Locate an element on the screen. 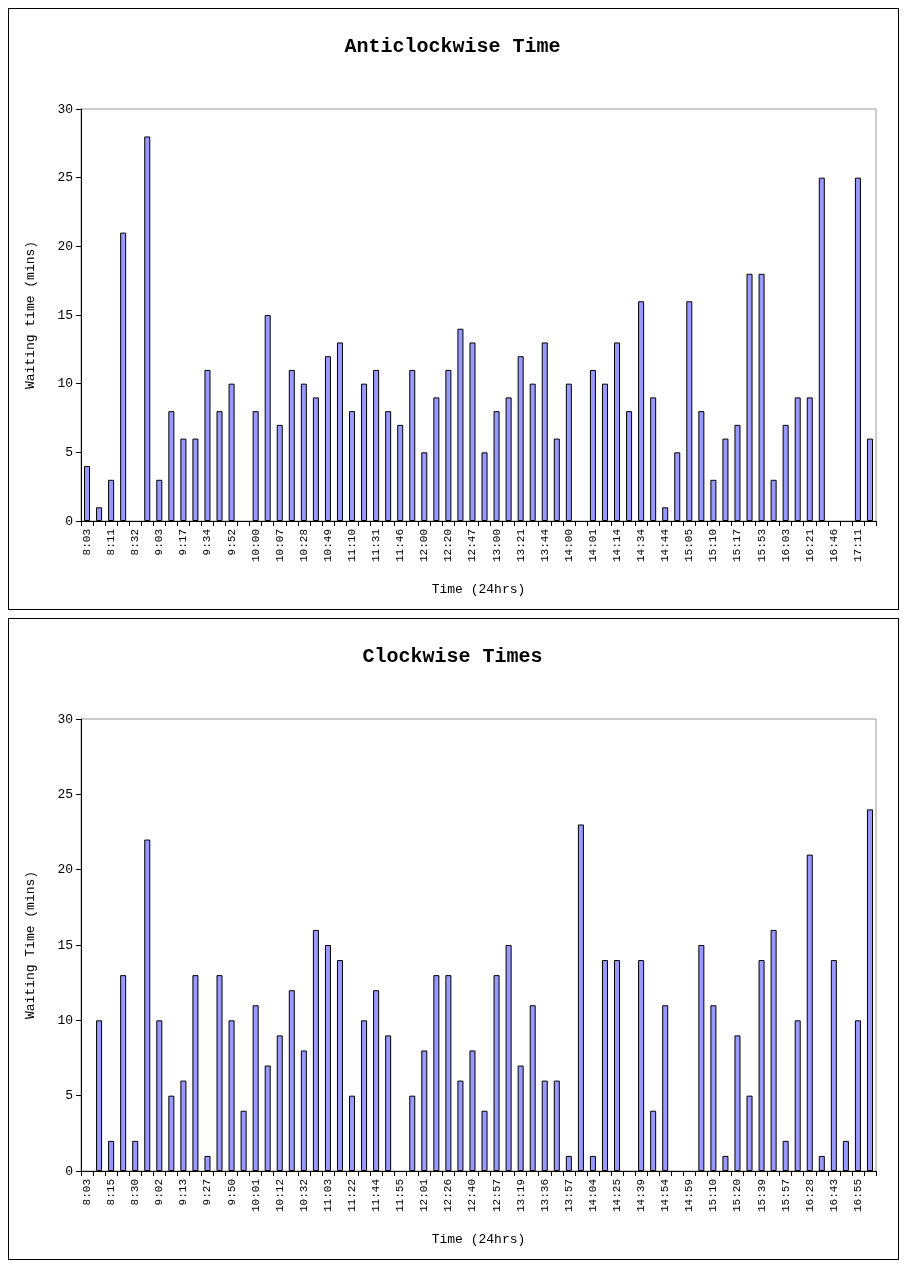 This screenshot has width=907, height=1274. x-tick-label: 11:55 is located at coordinates (400, 1196).